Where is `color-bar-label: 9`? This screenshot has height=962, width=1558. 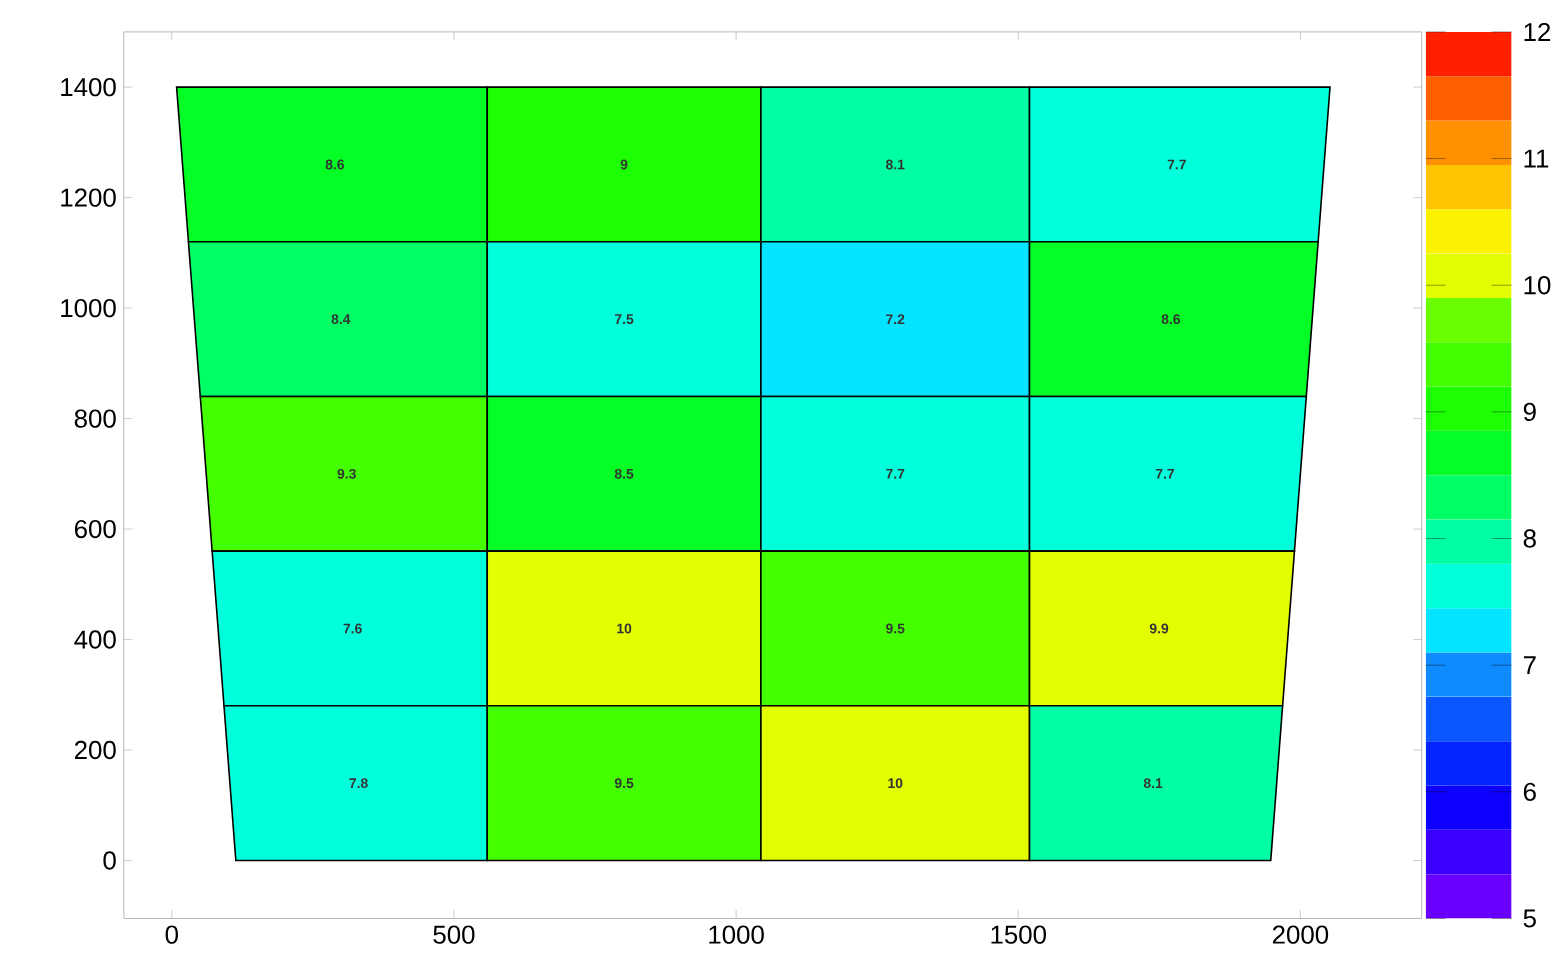
color-bar-label: 9 is located at coordinates (1529, 411).